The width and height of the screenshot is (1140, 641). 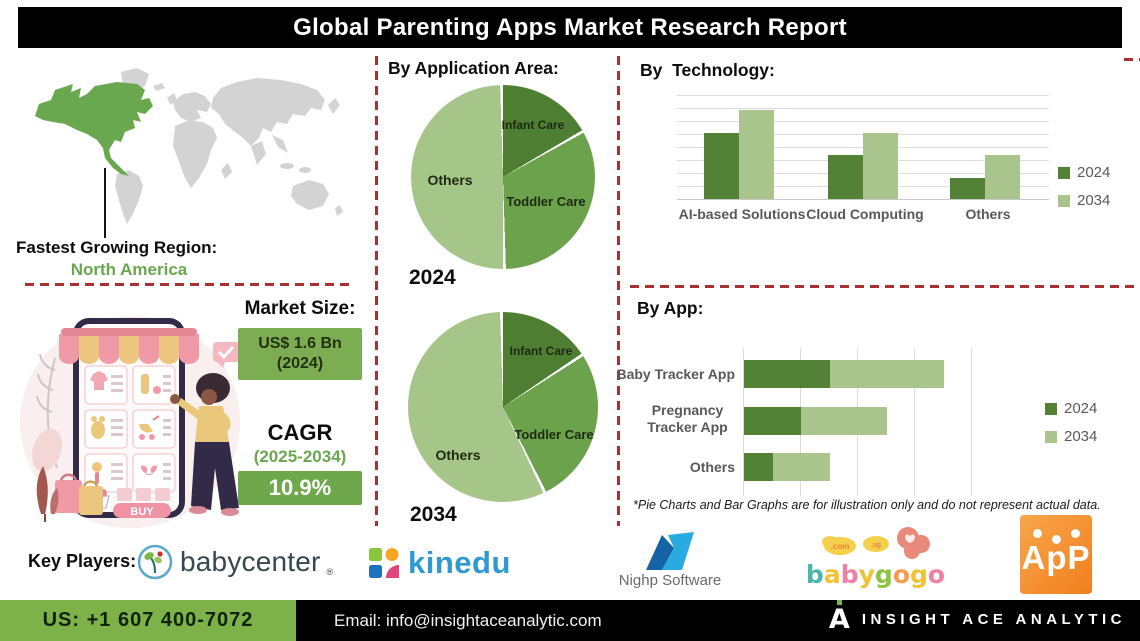 I want to click on bar-2034-others, so click(x=1002, y=177).